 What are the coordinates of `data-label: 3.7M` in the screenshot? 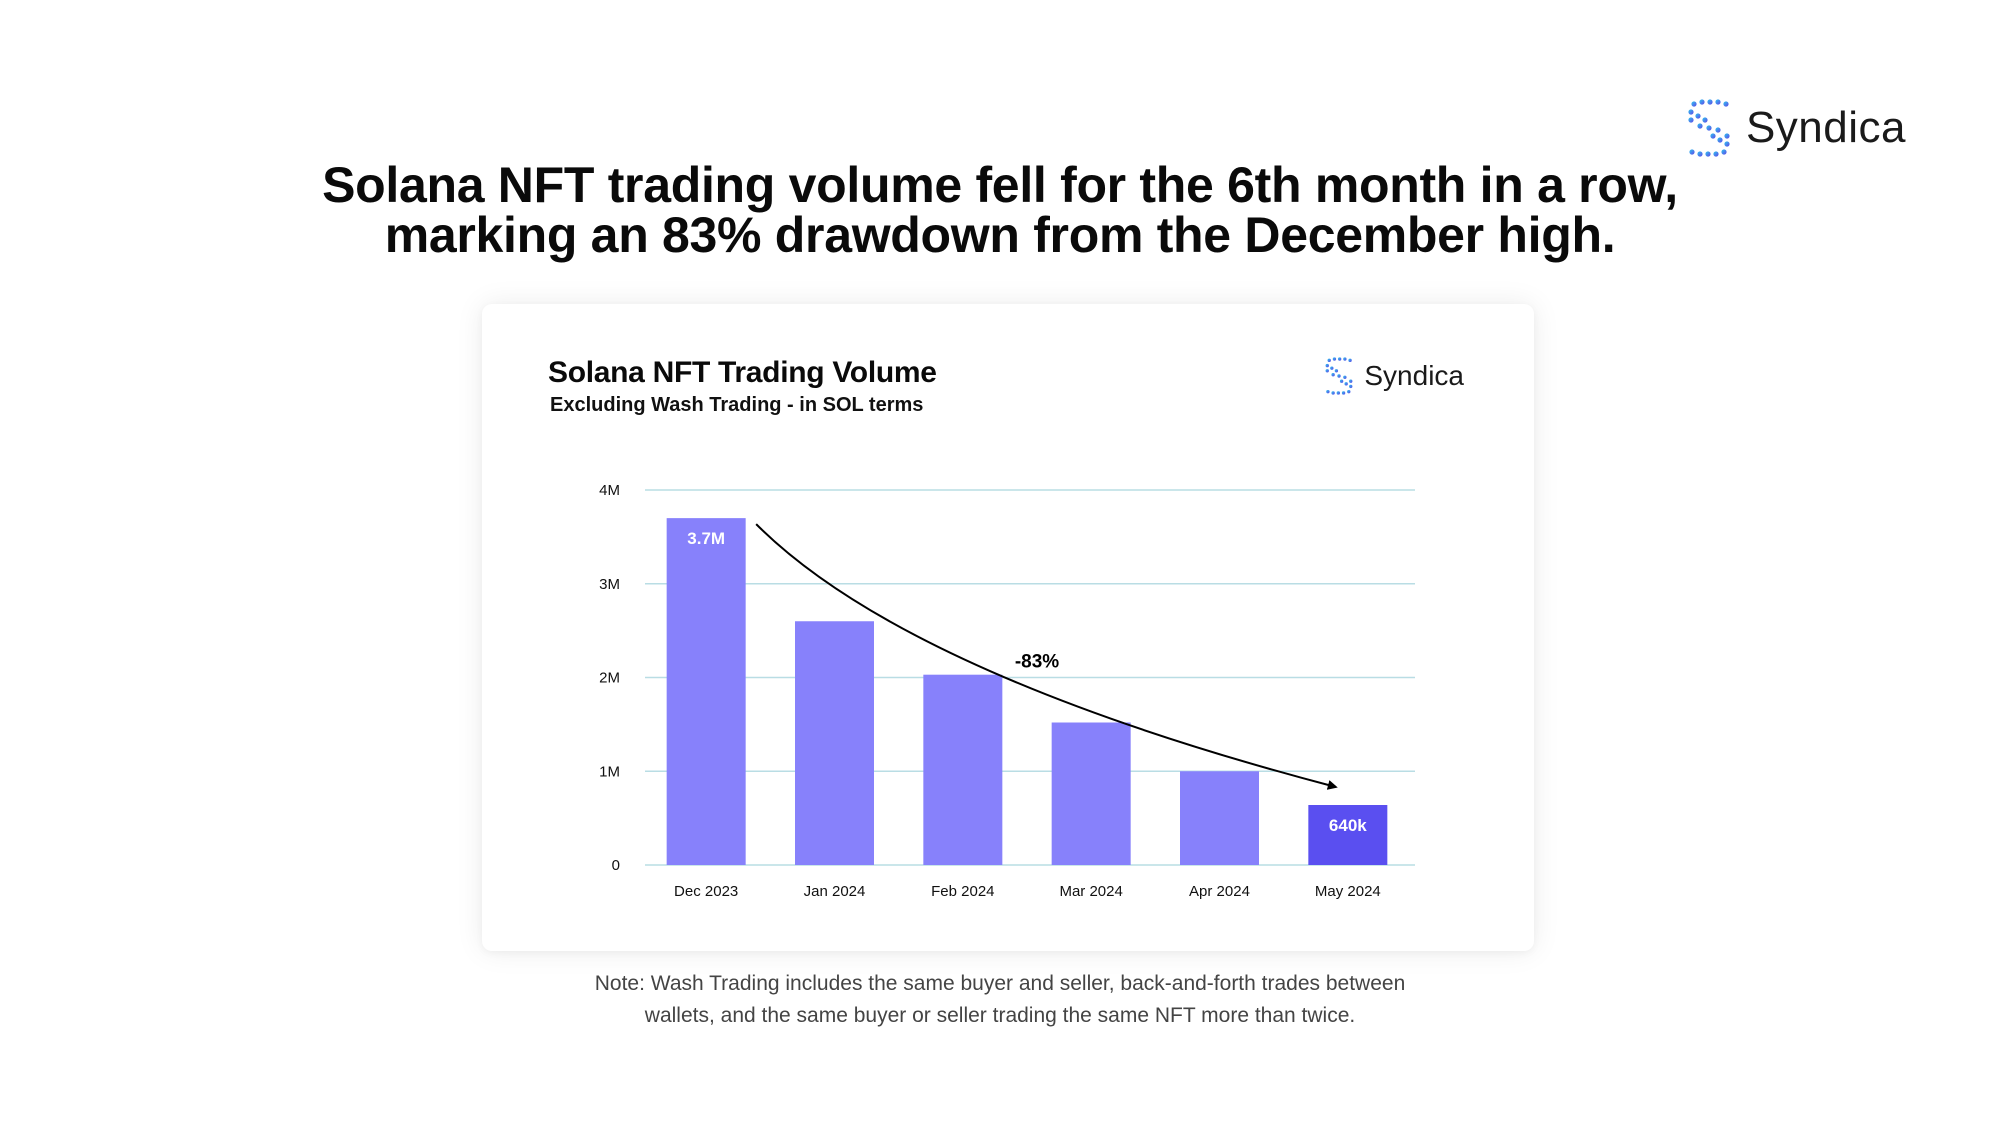 It's located at (706, 538).